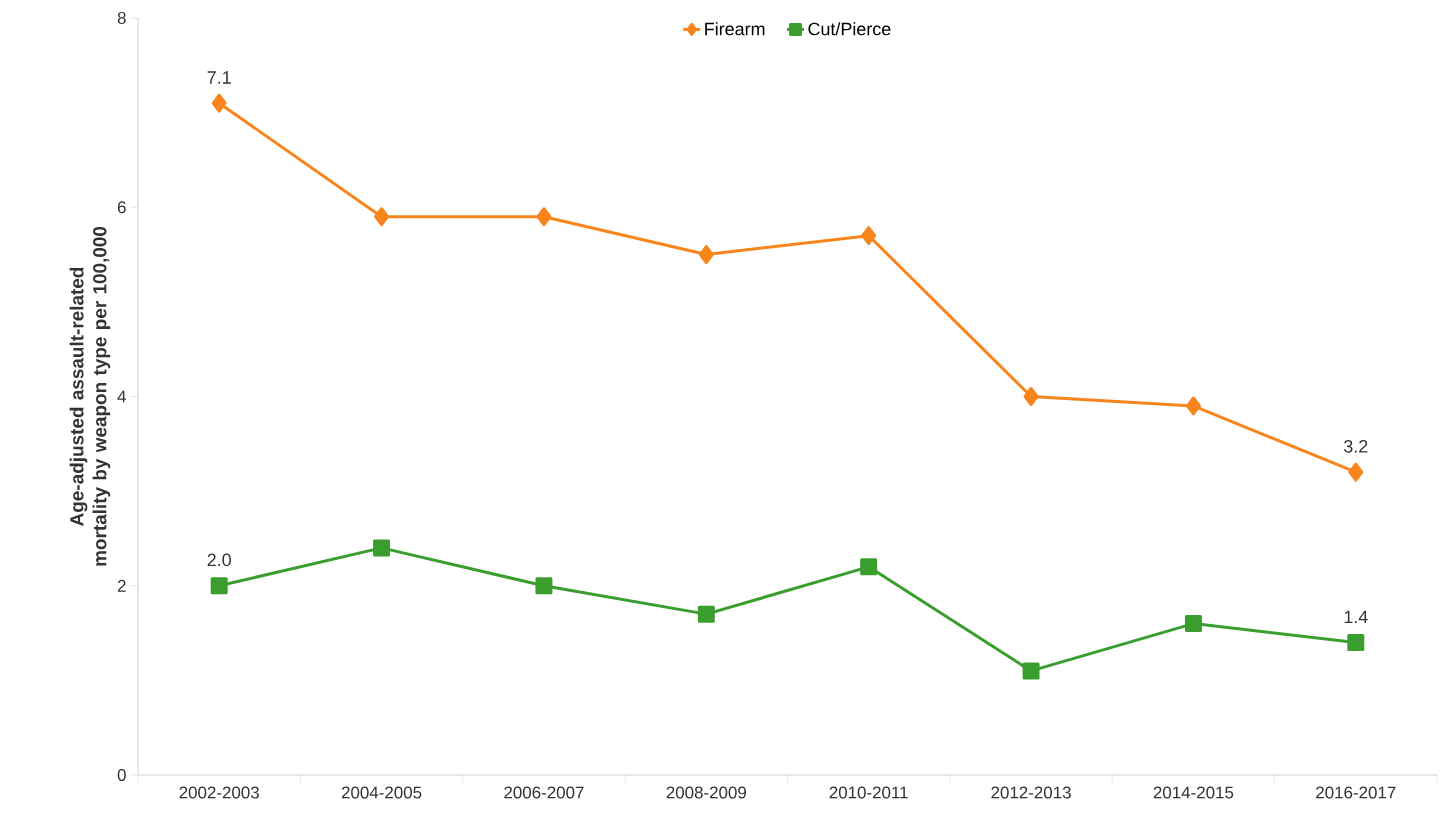  What do you see at coordinates (544, 792) in the screenshot?
I see `x-tick-label: 2006-2007` at bounding box center [544, 792].